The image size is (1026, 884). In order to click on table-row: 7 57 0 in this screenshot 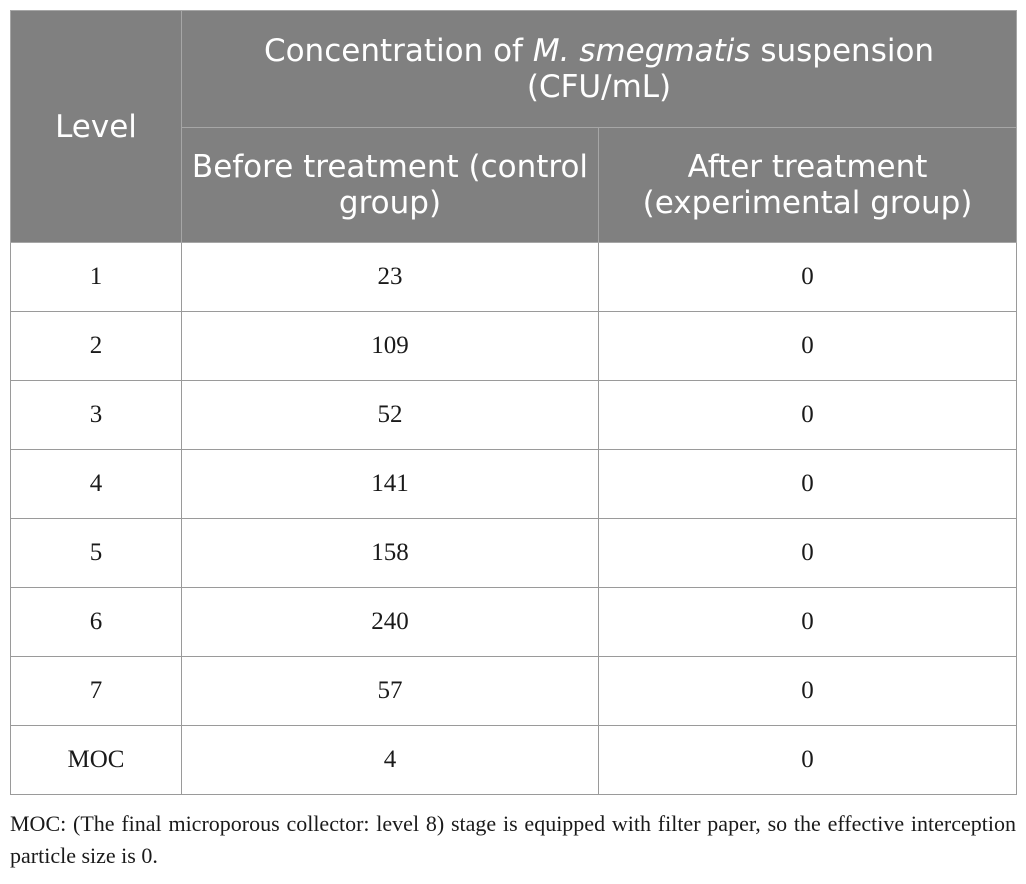, I will do `click(514, 691)`.